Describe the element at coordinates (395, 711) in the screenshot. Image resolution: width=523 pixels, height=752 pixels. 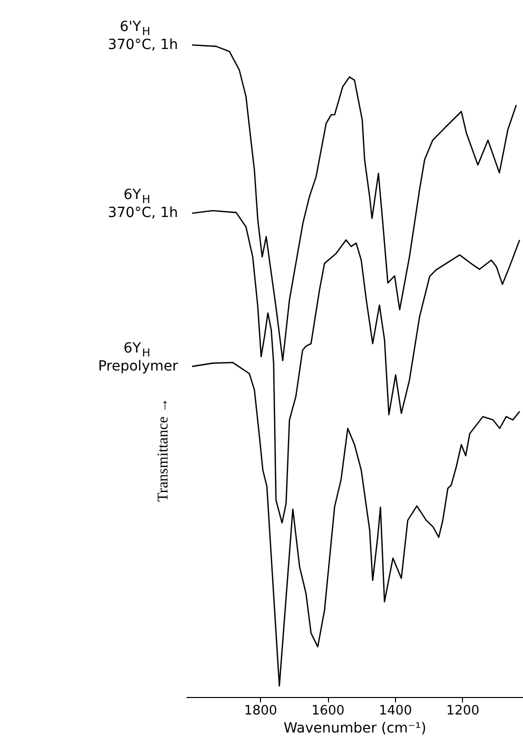
I see `x-tick-label: 1400` at that location.